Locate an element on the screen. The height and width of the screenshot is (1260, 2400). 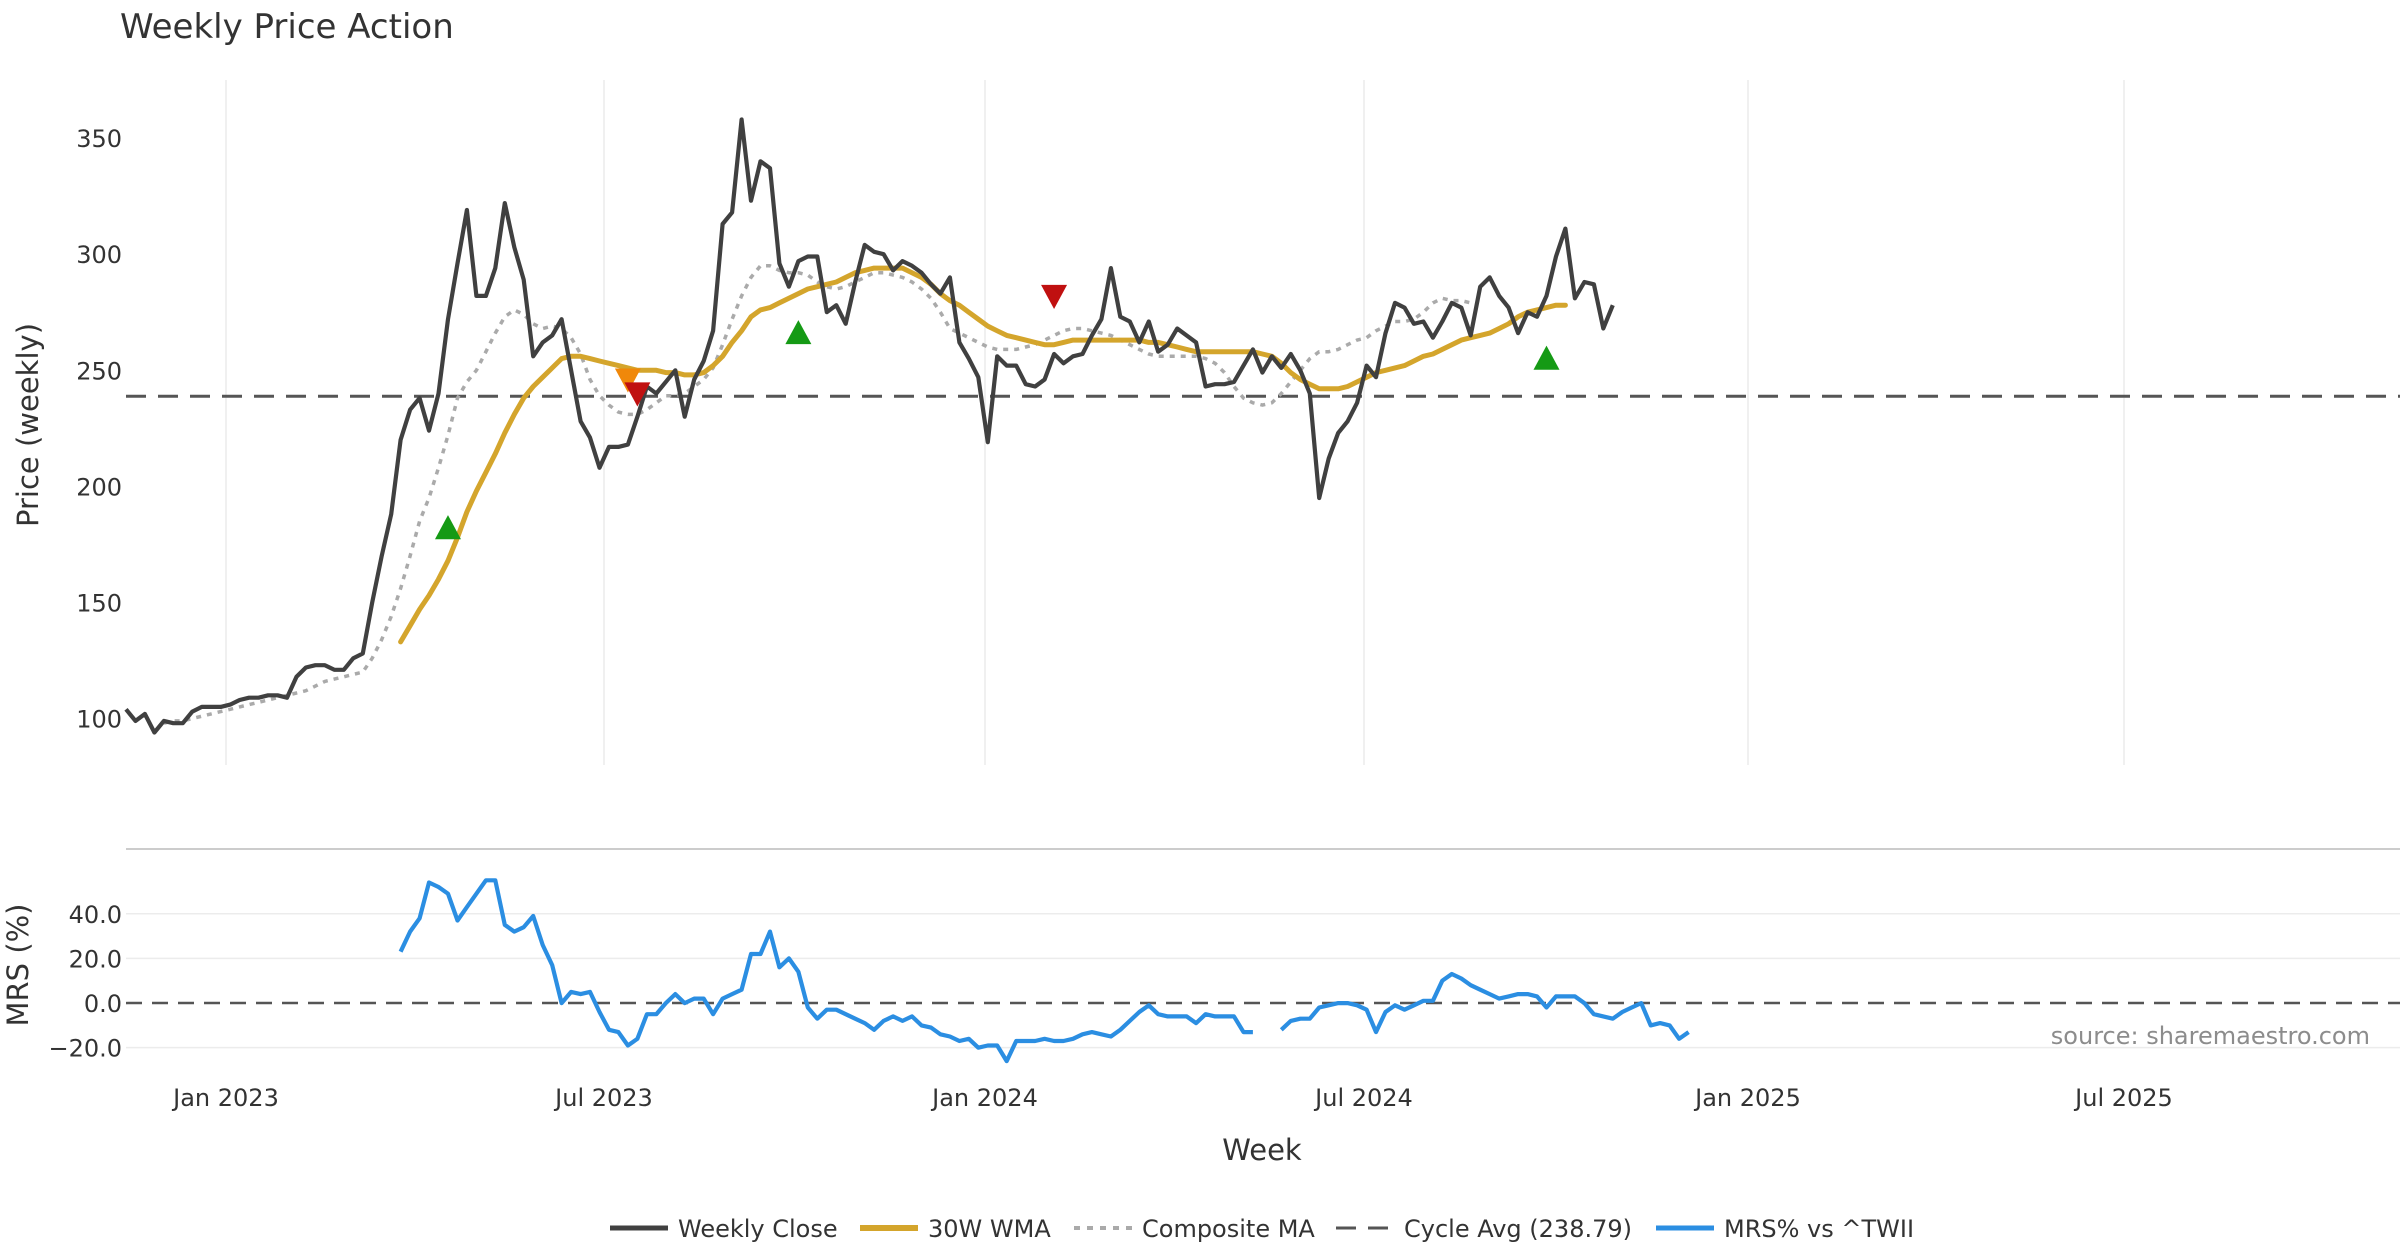
mrs-ytick-label: 20.0 is located at coordinates (95, 959).